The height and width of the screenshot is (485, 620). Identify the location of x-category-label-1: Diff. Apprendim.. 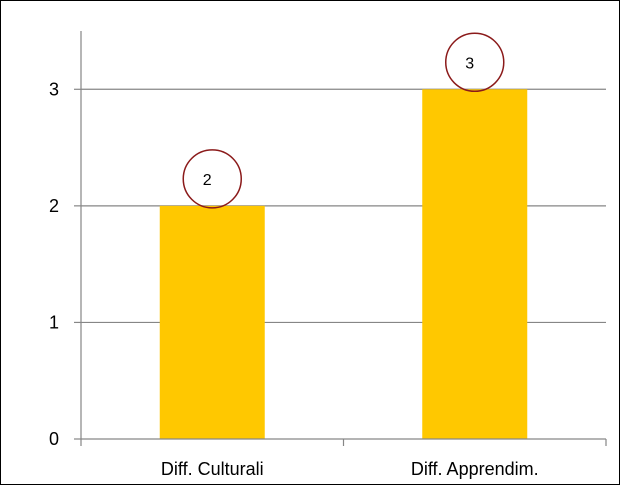
(475, 469).